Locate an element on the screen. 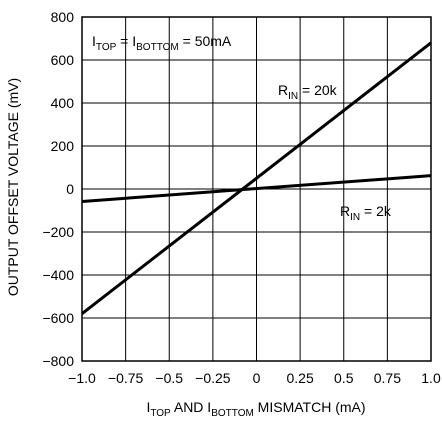 This screenshot has height=421, width=442. condition-annotation: ITOP = IBOTTOM = 50mA is located at coordinates (162, 43).